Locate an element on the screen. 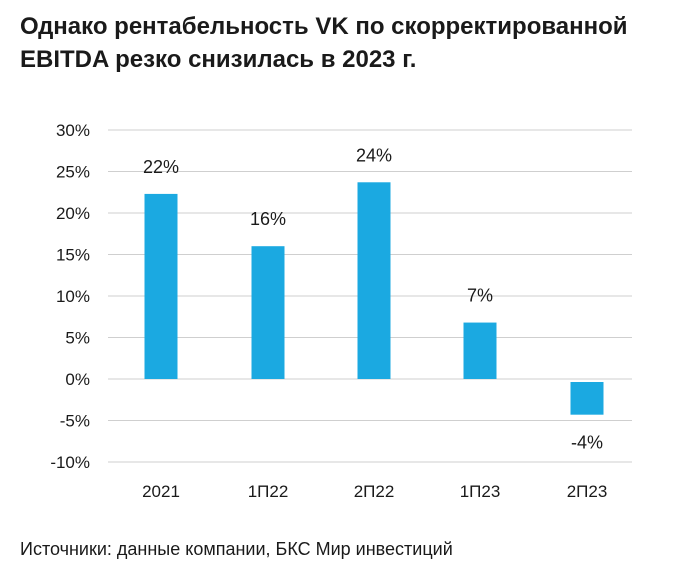 The height and width of the screenshot is (576, 700). x-tick-label: 1П23 is located at coordinates (480, 491).